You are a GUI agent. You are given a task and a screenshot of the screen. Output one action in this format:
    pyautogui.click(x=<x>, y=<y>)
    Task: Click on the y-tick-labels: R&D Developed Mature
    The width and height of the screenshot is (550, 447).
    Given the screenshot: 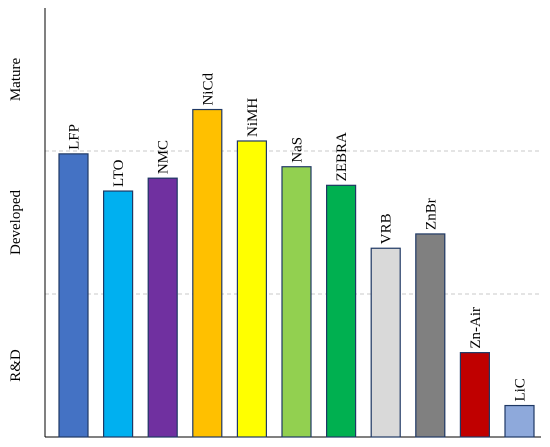 What is the action you would take?
    pyautogui.click(x=16, y=220)
    